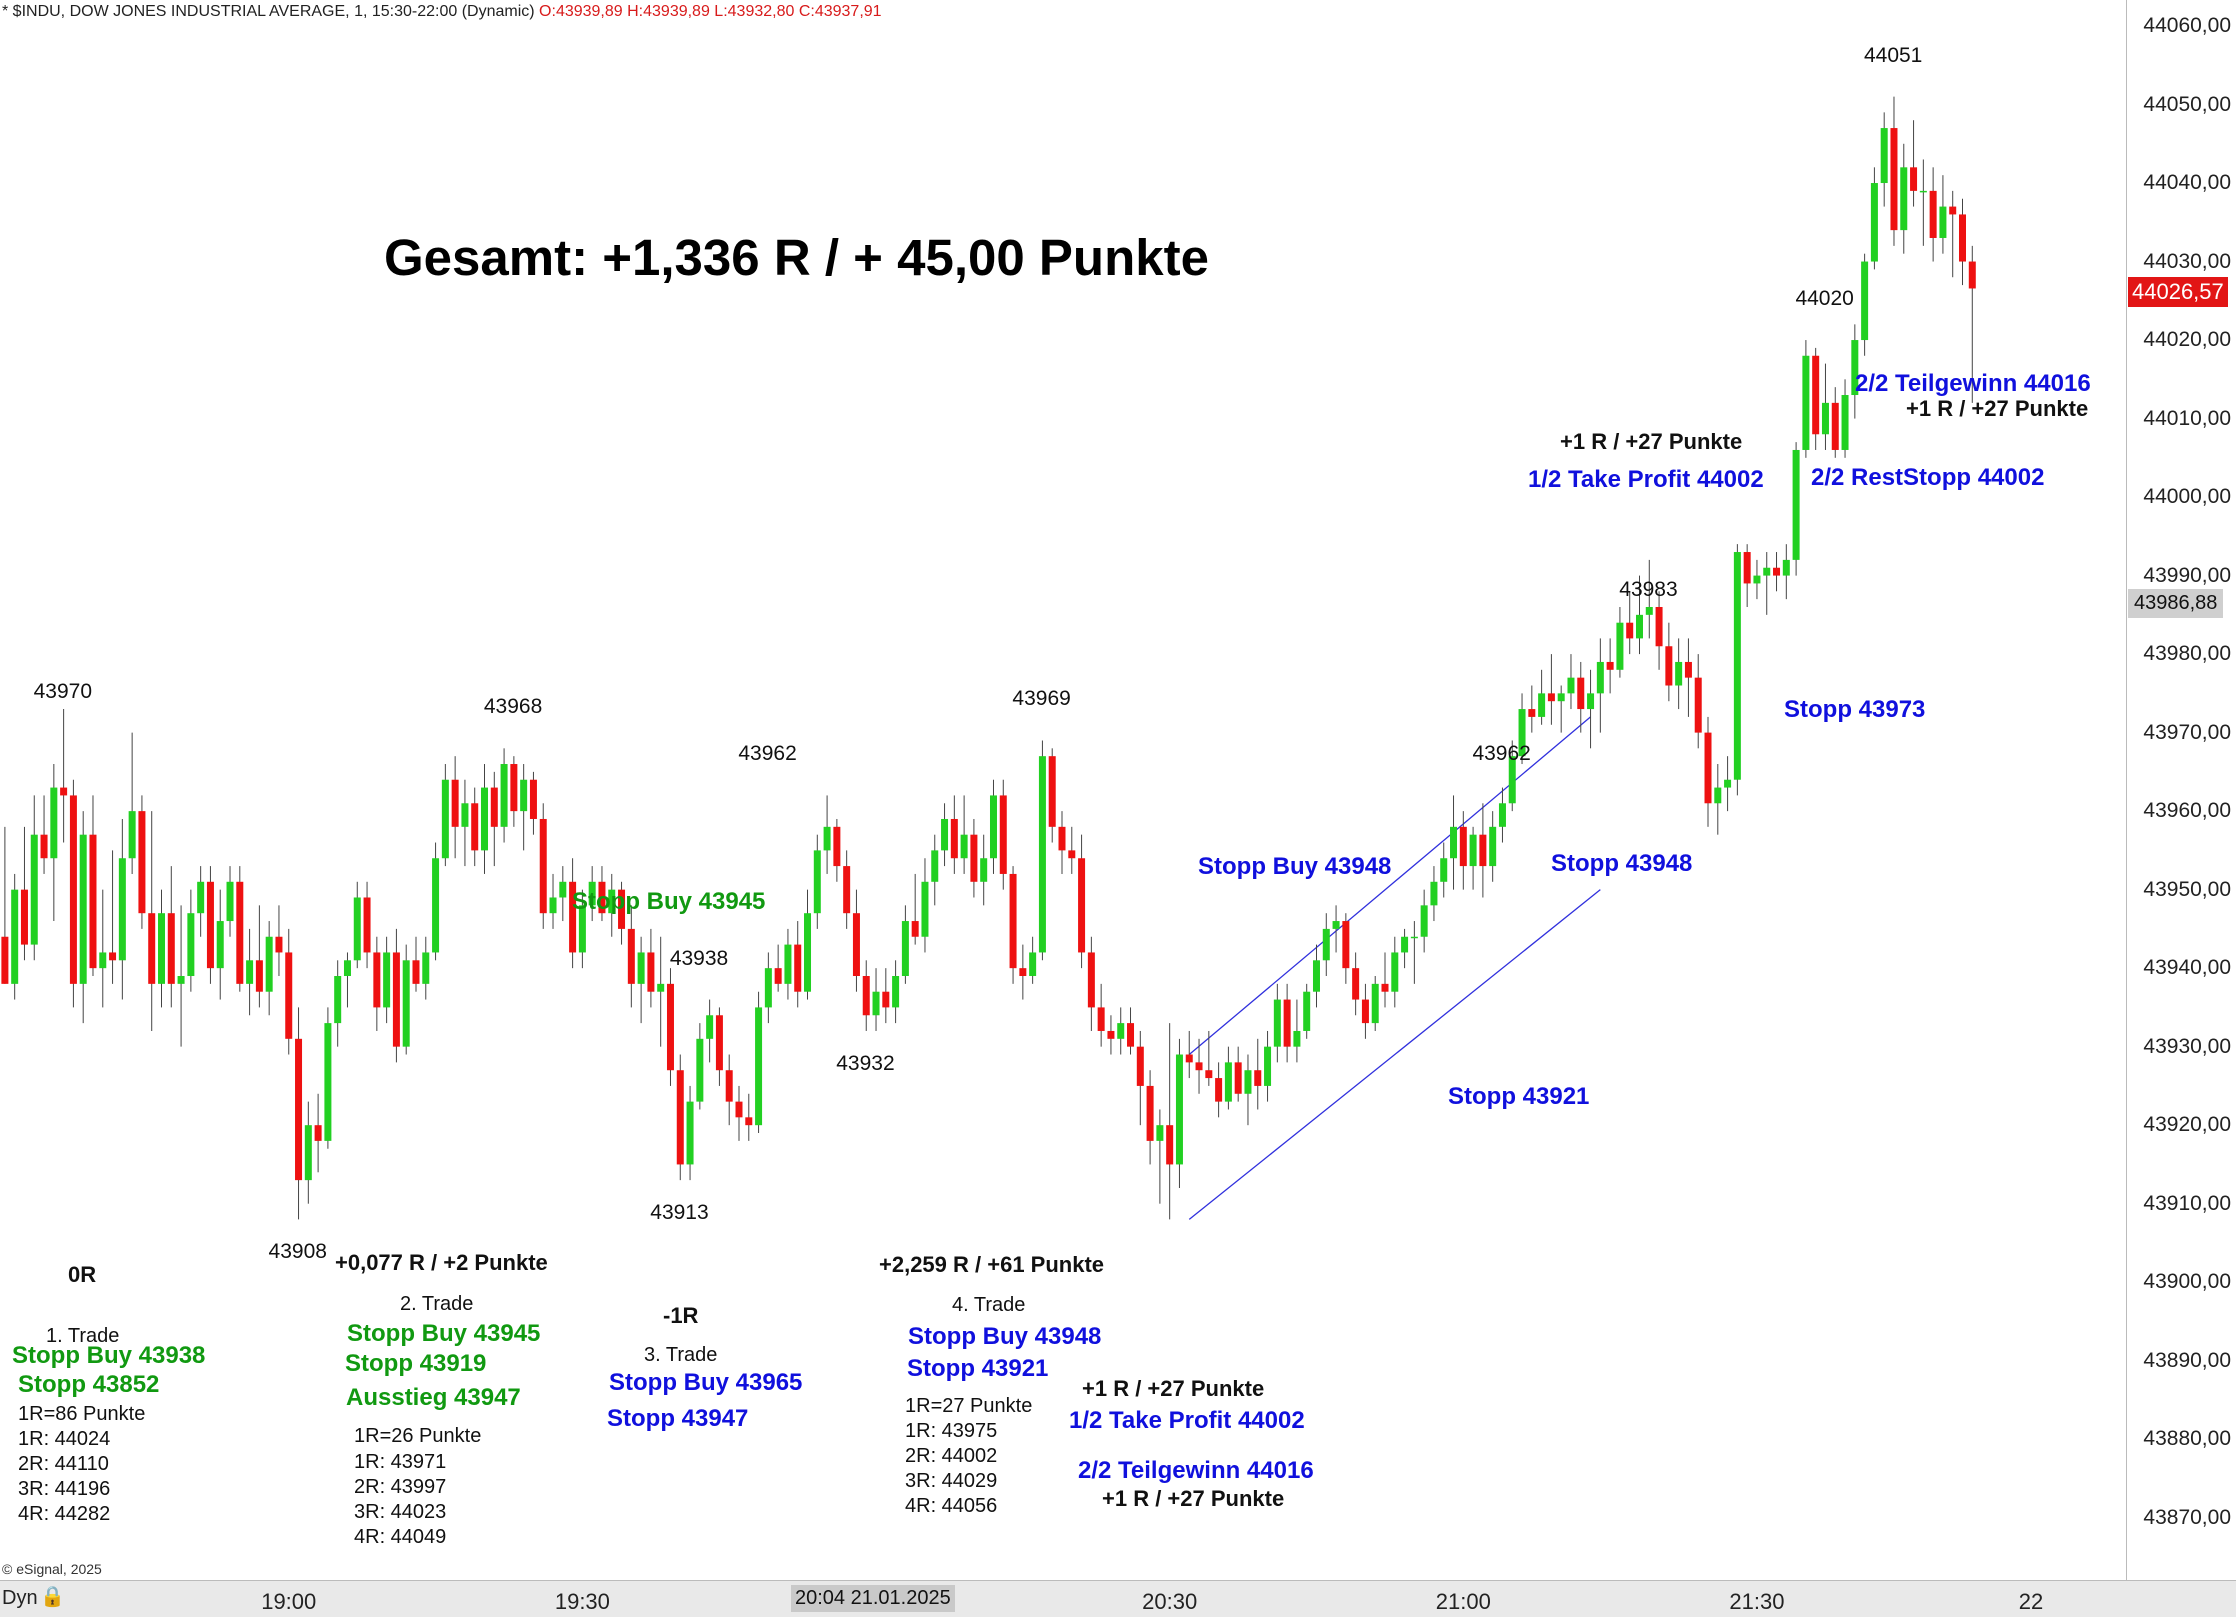 This screenshot has width=2236, height=1617. What do you see at coordinates (1973, 383) in the screenshot?
I see `chart-teilgewinn: 2/2 Teilgewinn 44016` at bounding box center [1973, 383].